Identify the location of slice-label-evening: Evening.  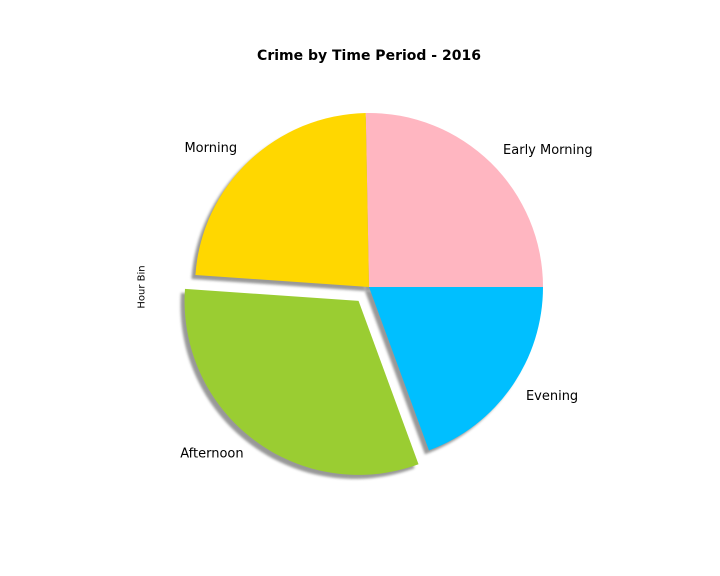
(552, 396).